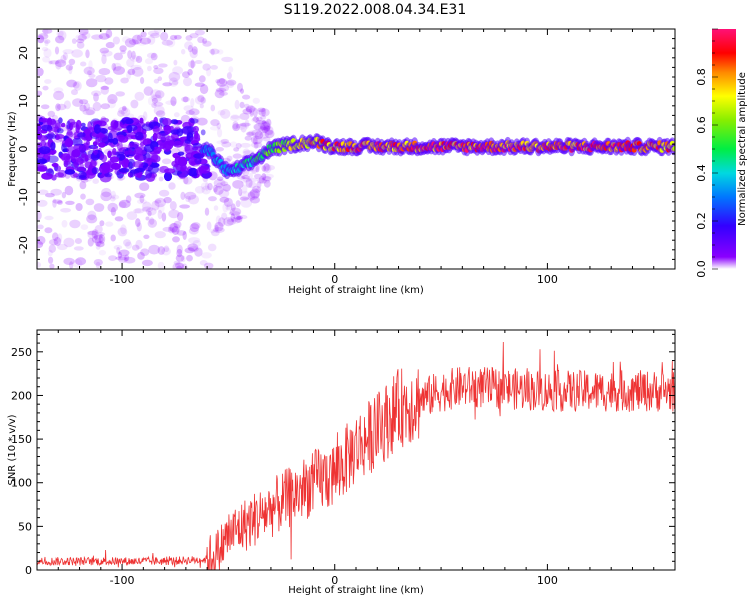 Image resolution: width=750 pixels, height=600 pixels. I want to click on colorbar-gradient, so click(724, 149).